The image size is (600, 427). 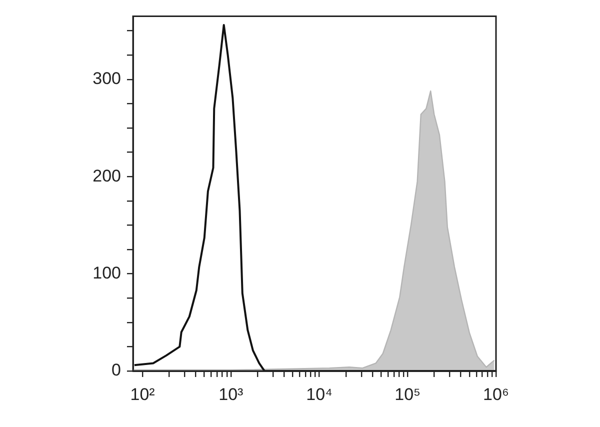 What do you see at coordinates (116, 370) in the screenshot?
I see `y-tick-label: 0` at bounding box center [116, 370].